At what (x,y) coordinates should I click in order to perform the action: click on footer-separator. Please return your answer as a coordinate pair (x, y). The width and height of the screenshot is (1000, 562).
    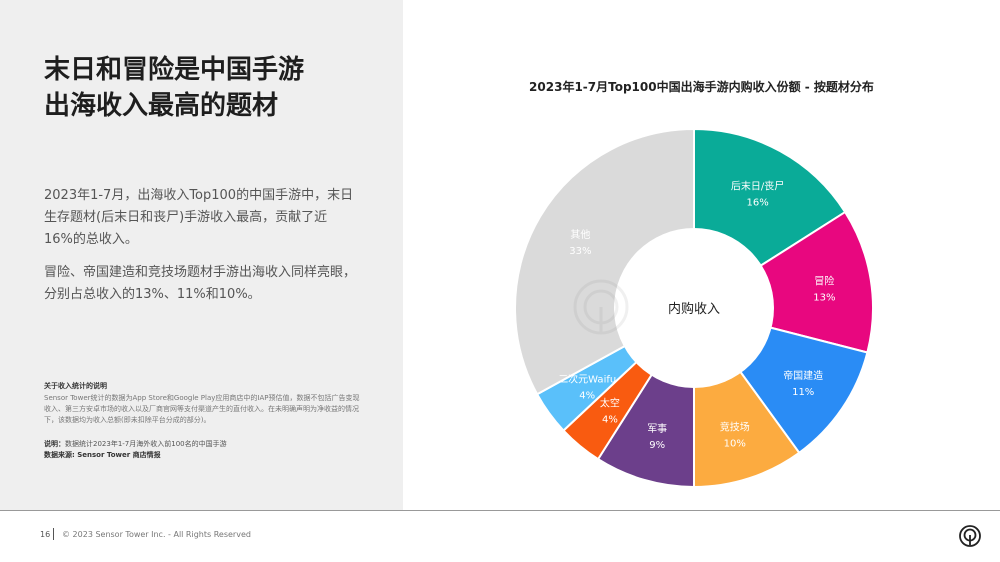
    Looking at the image, I should click on (53, 534).